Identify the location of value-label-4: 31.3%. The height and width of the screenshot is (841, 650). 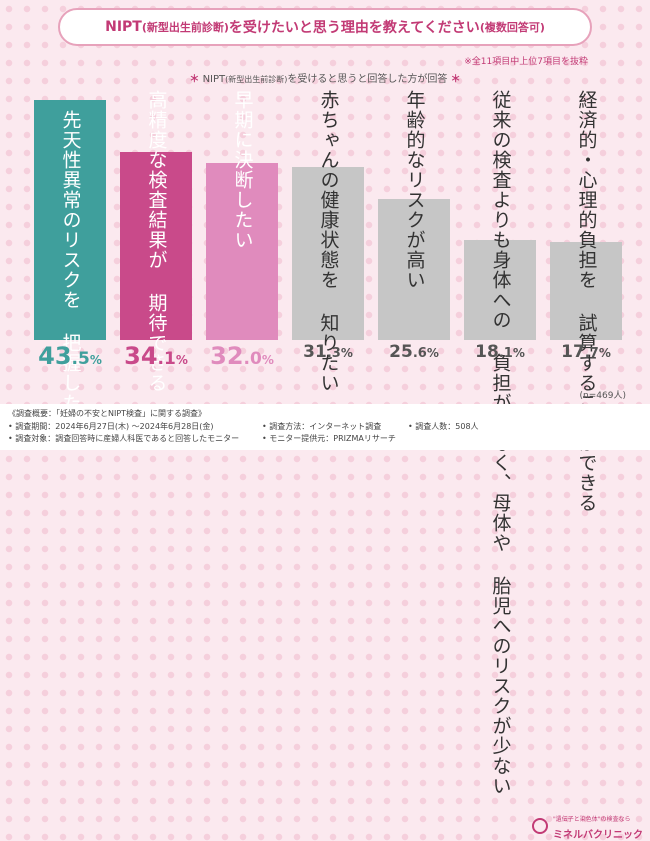
(328, 352).